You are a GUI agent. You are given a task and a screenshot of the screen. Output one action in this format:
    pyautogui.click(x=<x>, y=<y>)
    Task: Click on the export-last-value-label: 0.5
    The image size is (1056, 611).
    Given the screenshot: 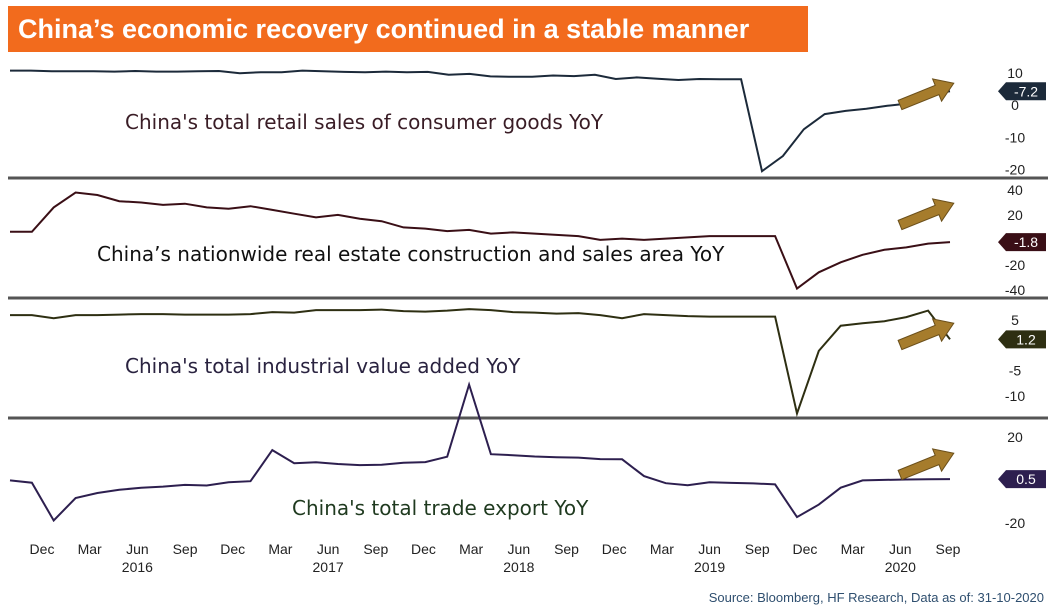 What is the action you would take?
    pyautogui.click(x=1026, y=479)
    